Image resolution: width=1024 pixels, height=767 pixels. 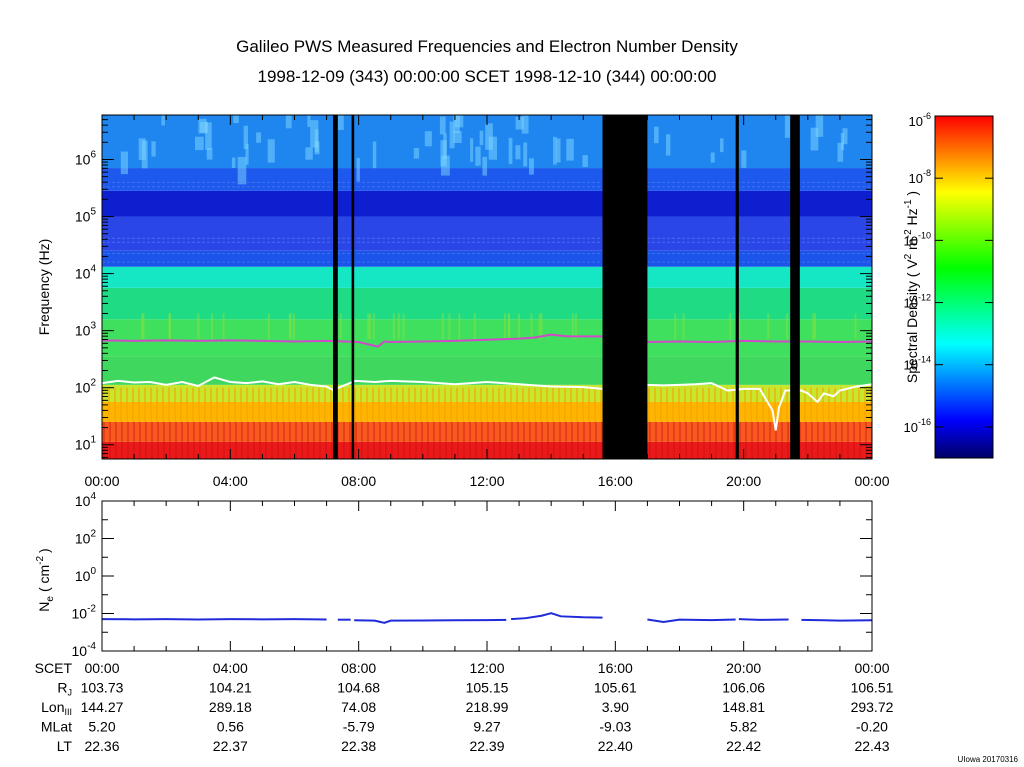 What do you see at coordinates (230, 668) in the screenshot?
I see `ephemeris-cell: 04:00` at bounding box center [230, 668].